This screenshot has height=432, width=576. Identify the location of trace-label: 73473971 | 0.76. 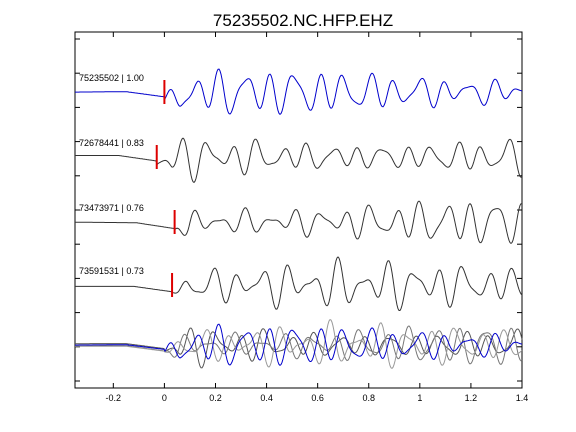
(111, 208).